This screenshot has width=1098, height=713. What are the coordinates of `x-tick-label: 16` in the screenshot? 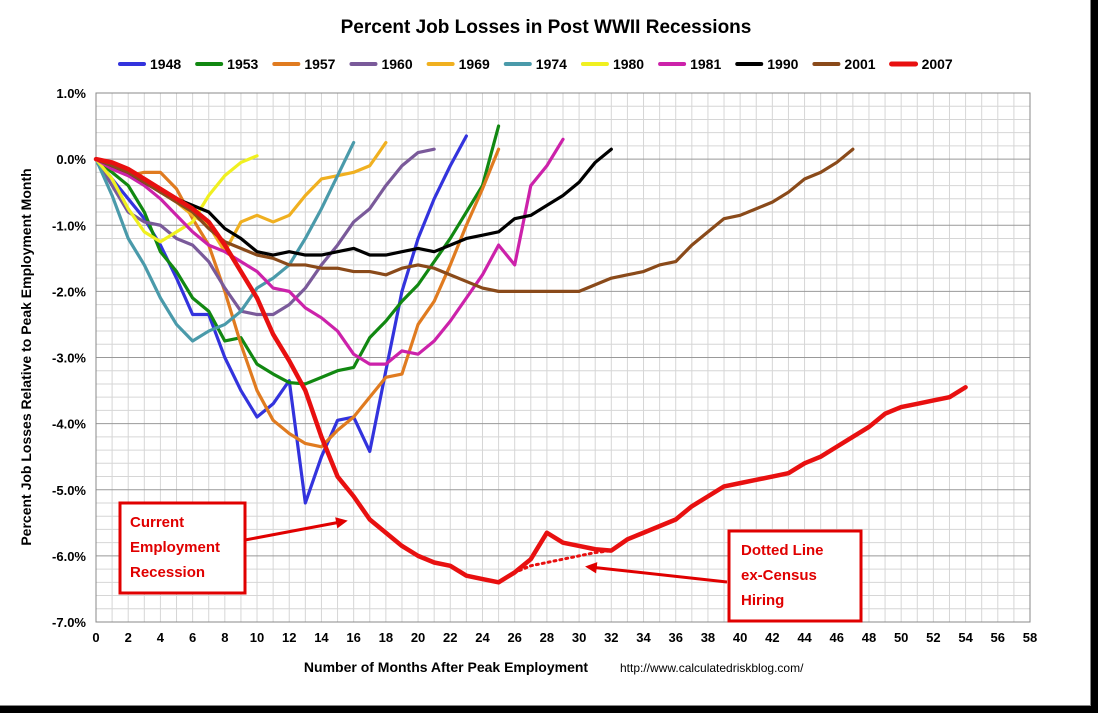 It's located at (353, 637).